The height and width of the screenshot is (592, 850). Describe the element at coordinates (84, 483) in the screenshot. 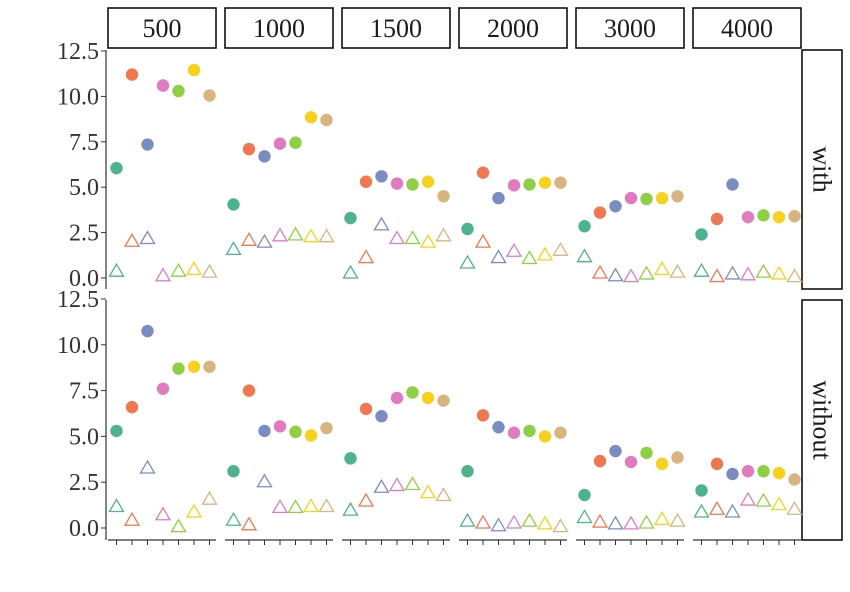

I see `y-tick-label-without: 2.5` at that location.